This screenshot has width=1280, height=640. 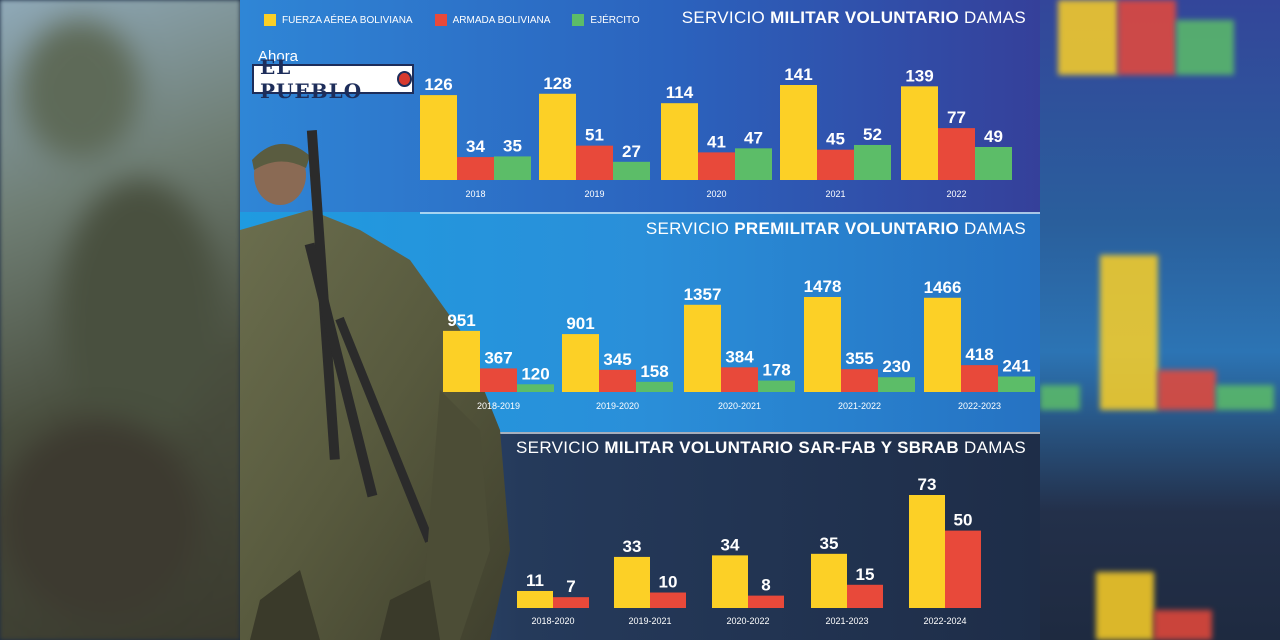 I want to click on data-label: 120, so click(x=535, y=373).